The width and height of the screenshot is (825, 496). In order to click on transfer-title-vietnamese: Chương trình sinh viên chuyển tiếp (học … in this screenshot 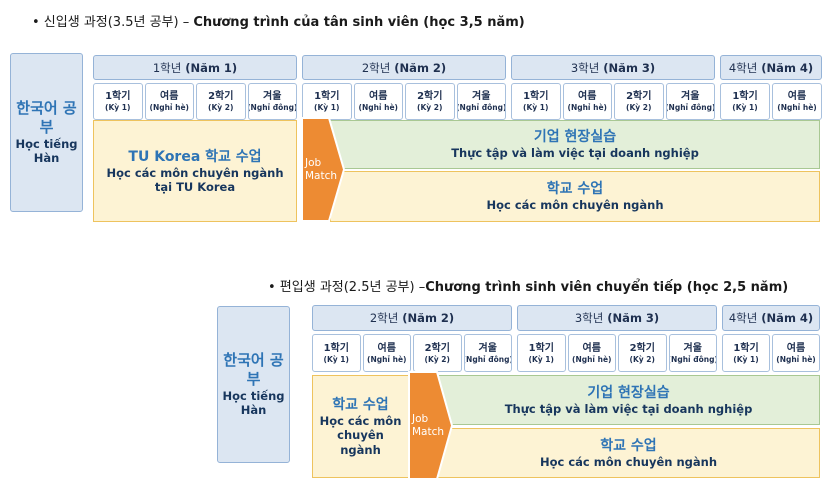, I will do `click(607, 287)`.